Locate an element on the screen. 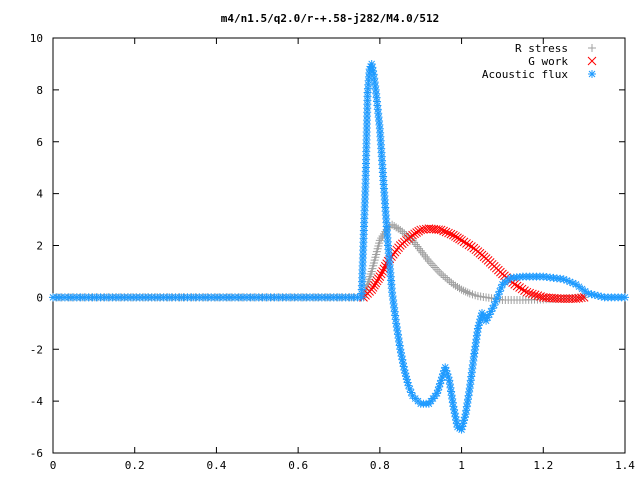  y-tick-labels: 10 8 6 4 2 0 -2 -4 -6 is located at coordinates (37, 246).